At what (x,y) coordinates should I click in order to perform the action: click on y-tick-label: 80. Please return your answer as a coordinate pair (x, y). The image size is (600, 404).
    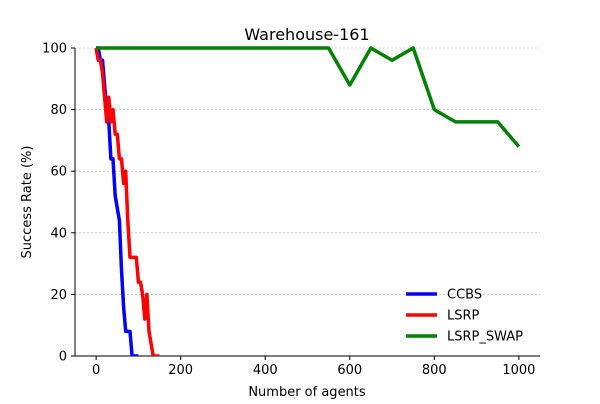
    Looking at the image, I should click on (58, 110).